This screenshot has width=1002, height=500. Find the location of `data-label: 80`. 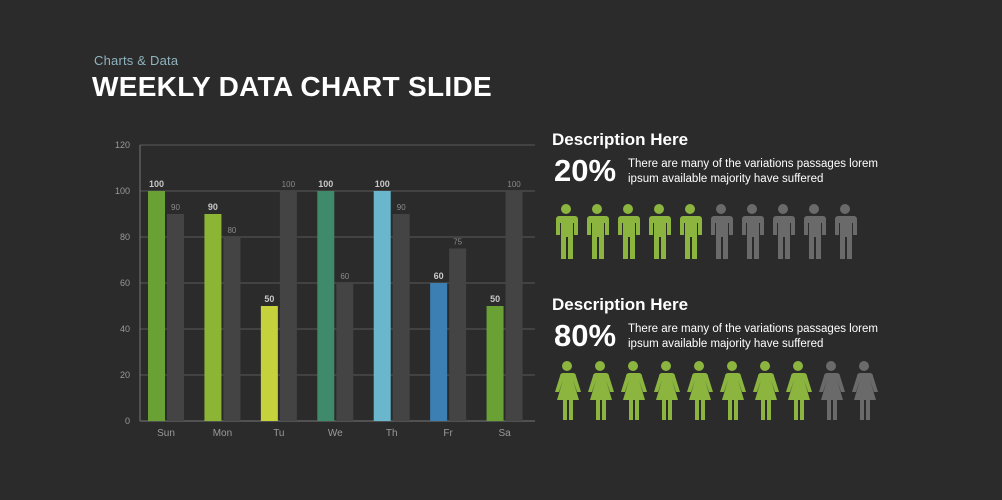

data-label: 80 is located at coordinates (231, 230).